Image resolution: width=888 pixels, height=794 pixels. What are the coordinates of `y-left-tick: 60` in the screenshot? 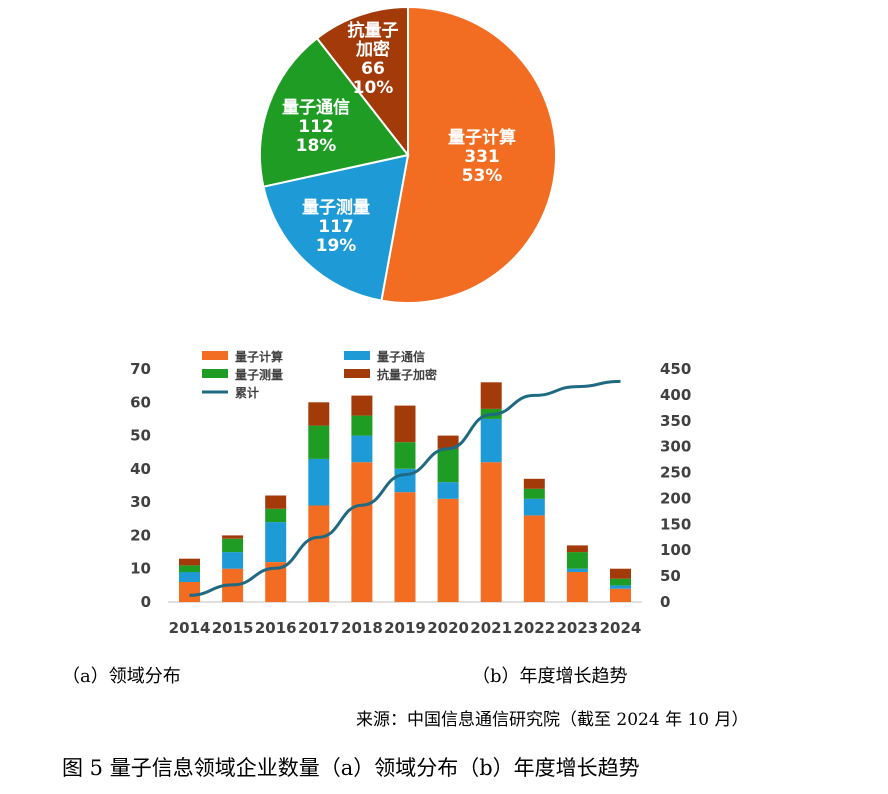 It's located at (140, 402).